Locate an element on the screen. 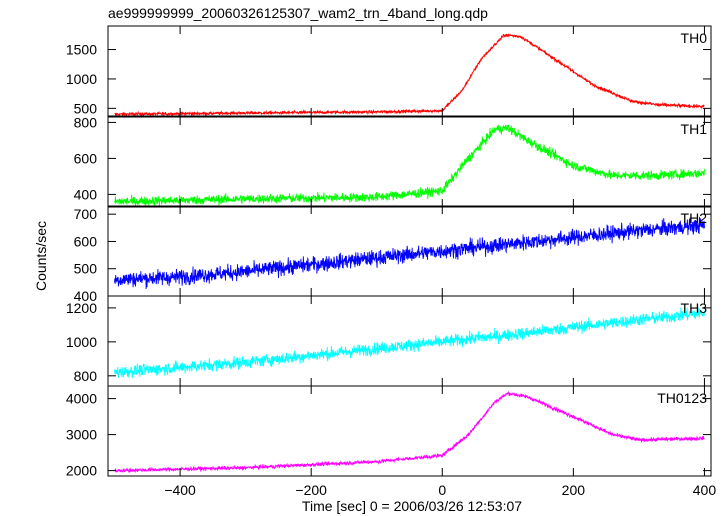  series-th0 is located at coordinates (409, 74).